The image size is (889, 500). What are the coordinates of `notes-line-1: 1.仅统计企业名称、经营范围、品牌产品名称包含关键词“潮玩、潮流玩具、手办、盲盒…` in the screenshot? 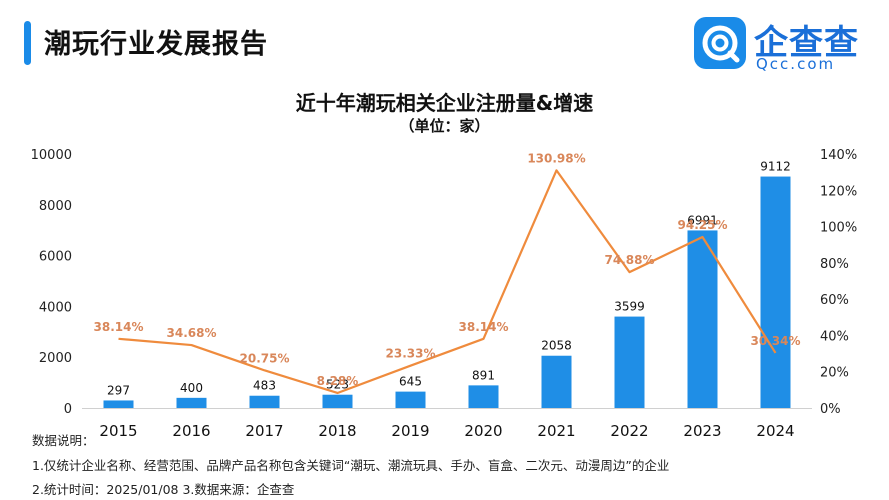 It's located at (351, 465).